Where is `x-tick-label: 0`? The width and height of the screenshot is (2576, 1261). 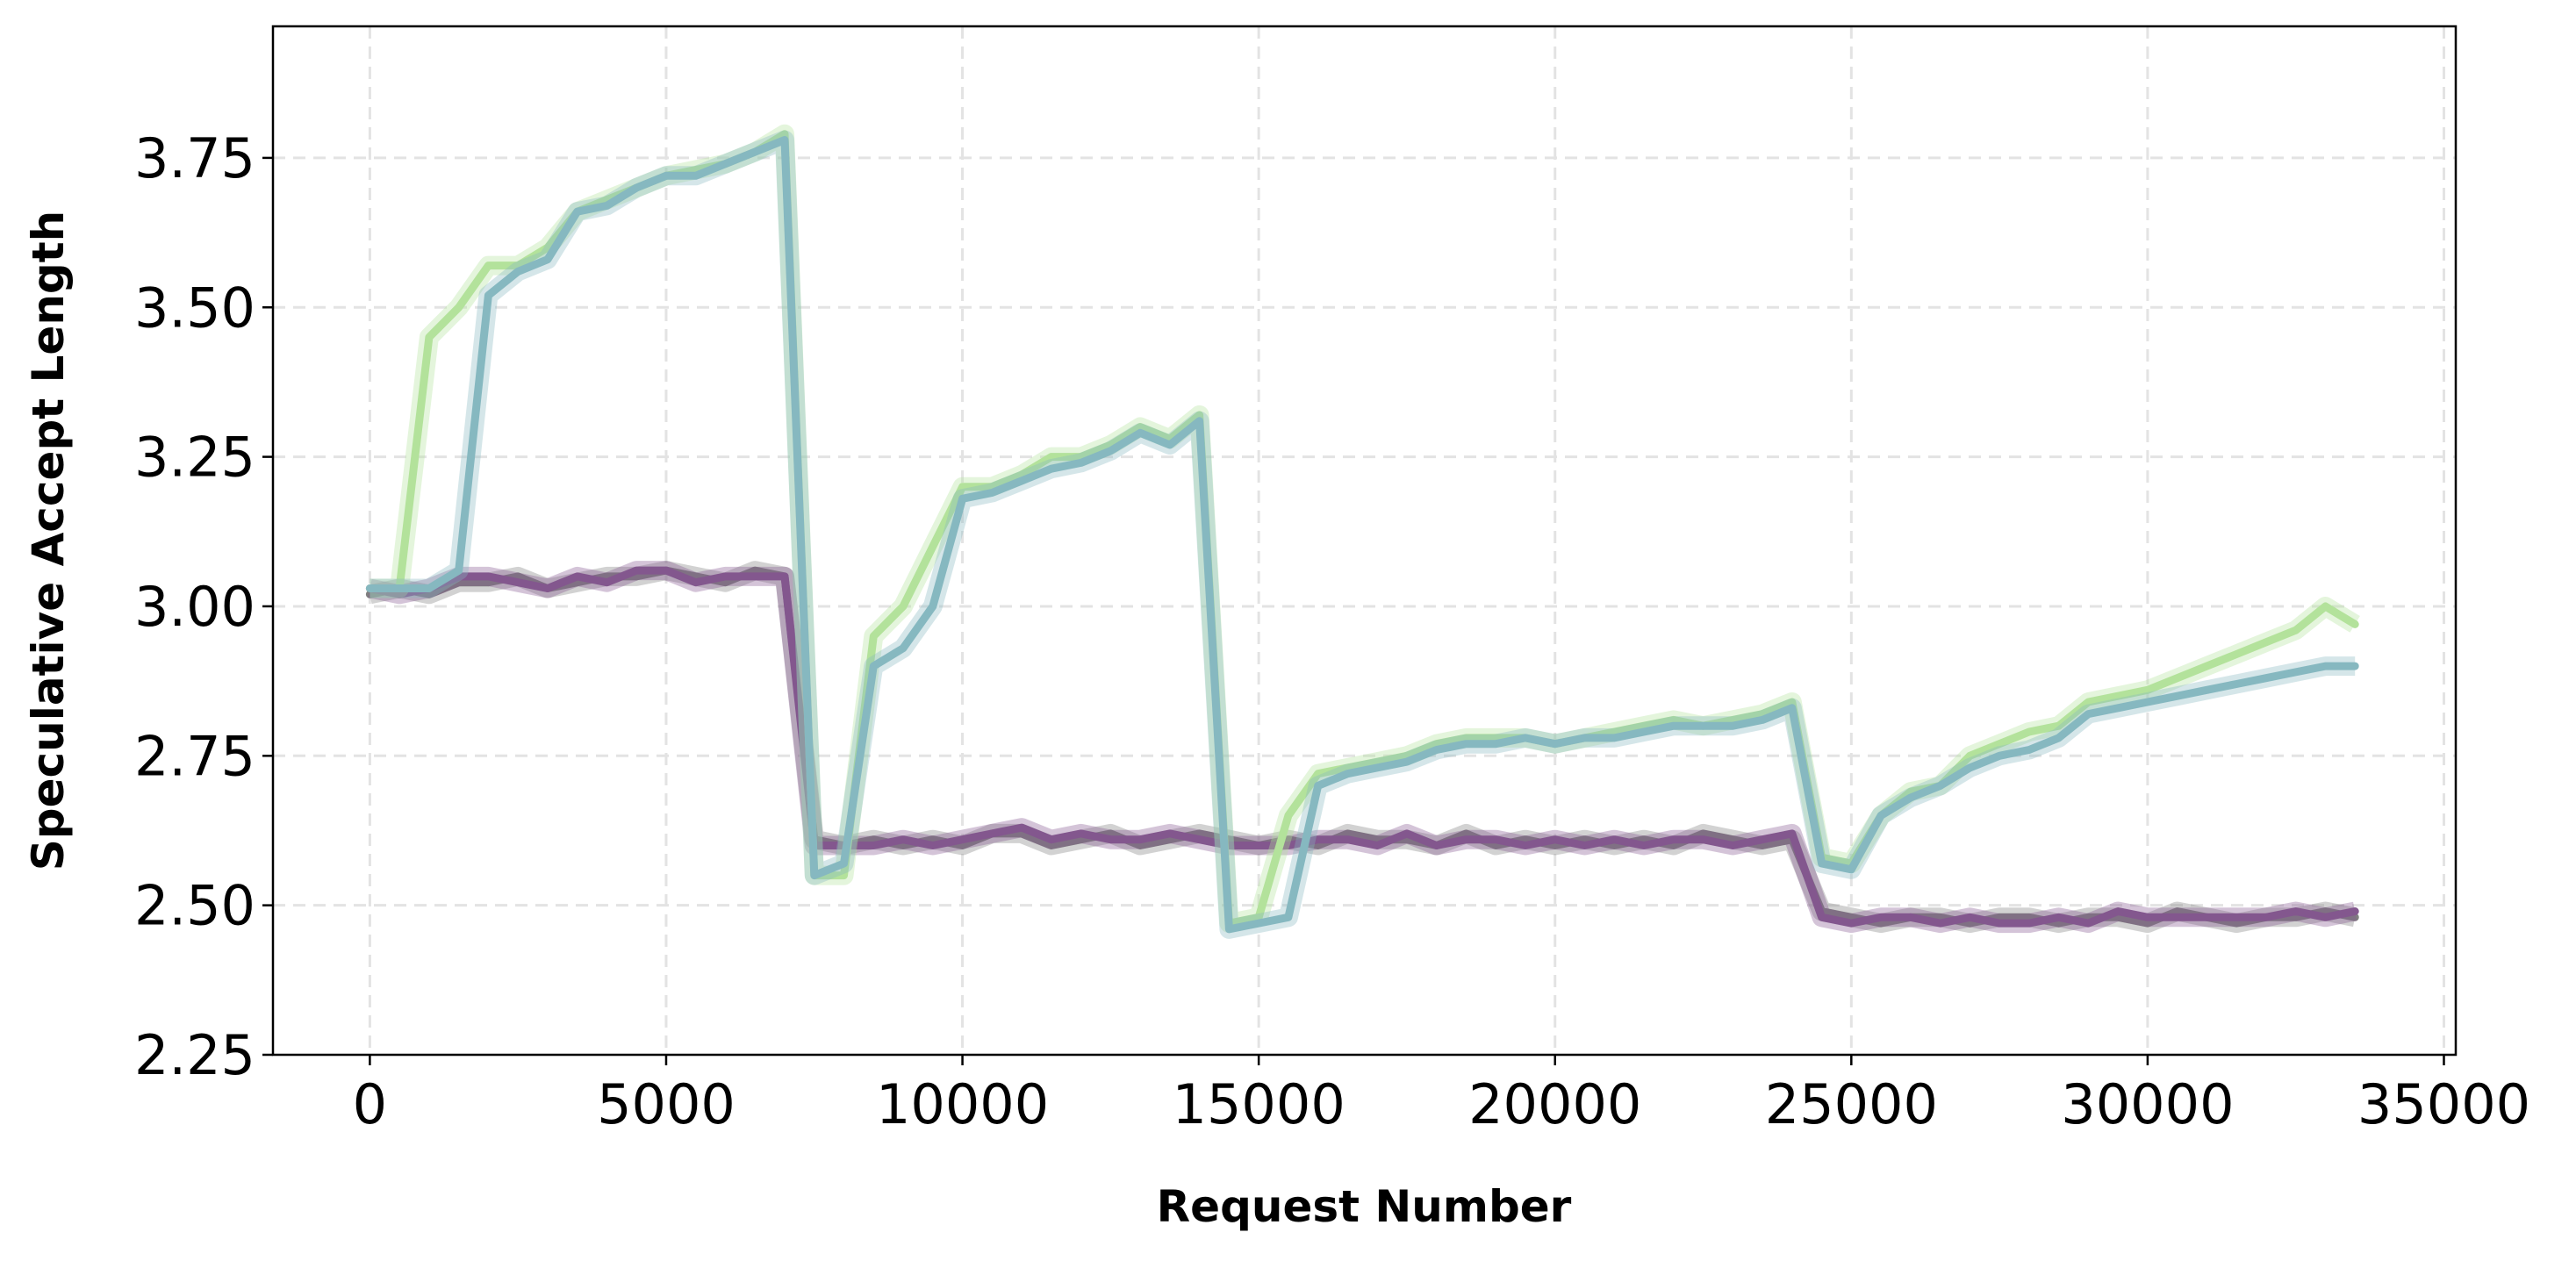 x-tick-label: 0 is located at coordinates (370, 1104).